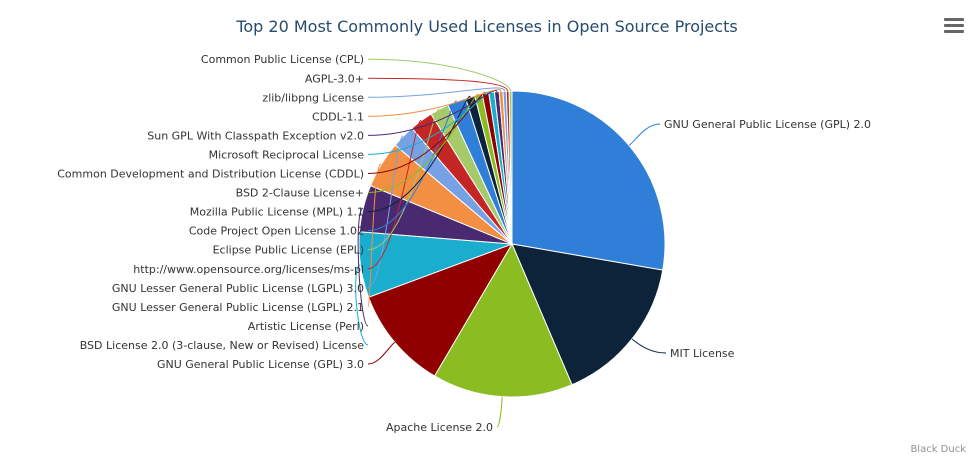 This screenshot has height=462, width=972. Describe the element at coordinates (277, 212) in the screenshot. I see `slice-label-mozilla-public-license-mpl-1-1: Mozilla Public License (MPL) 1.1` at that location.